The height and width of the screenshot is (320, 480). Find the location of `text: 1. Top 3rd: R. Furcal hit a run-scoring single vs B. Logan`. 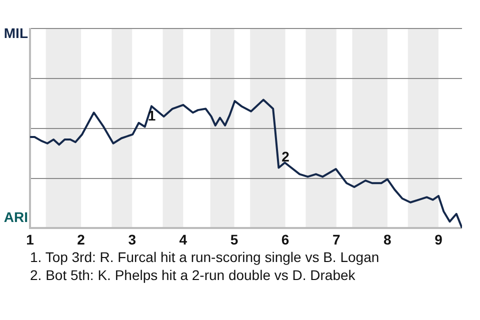

text: 1. Top 3rd: R. Furcal hit a run-scoring single vs B. Logan is located at coordinates (205, 257).